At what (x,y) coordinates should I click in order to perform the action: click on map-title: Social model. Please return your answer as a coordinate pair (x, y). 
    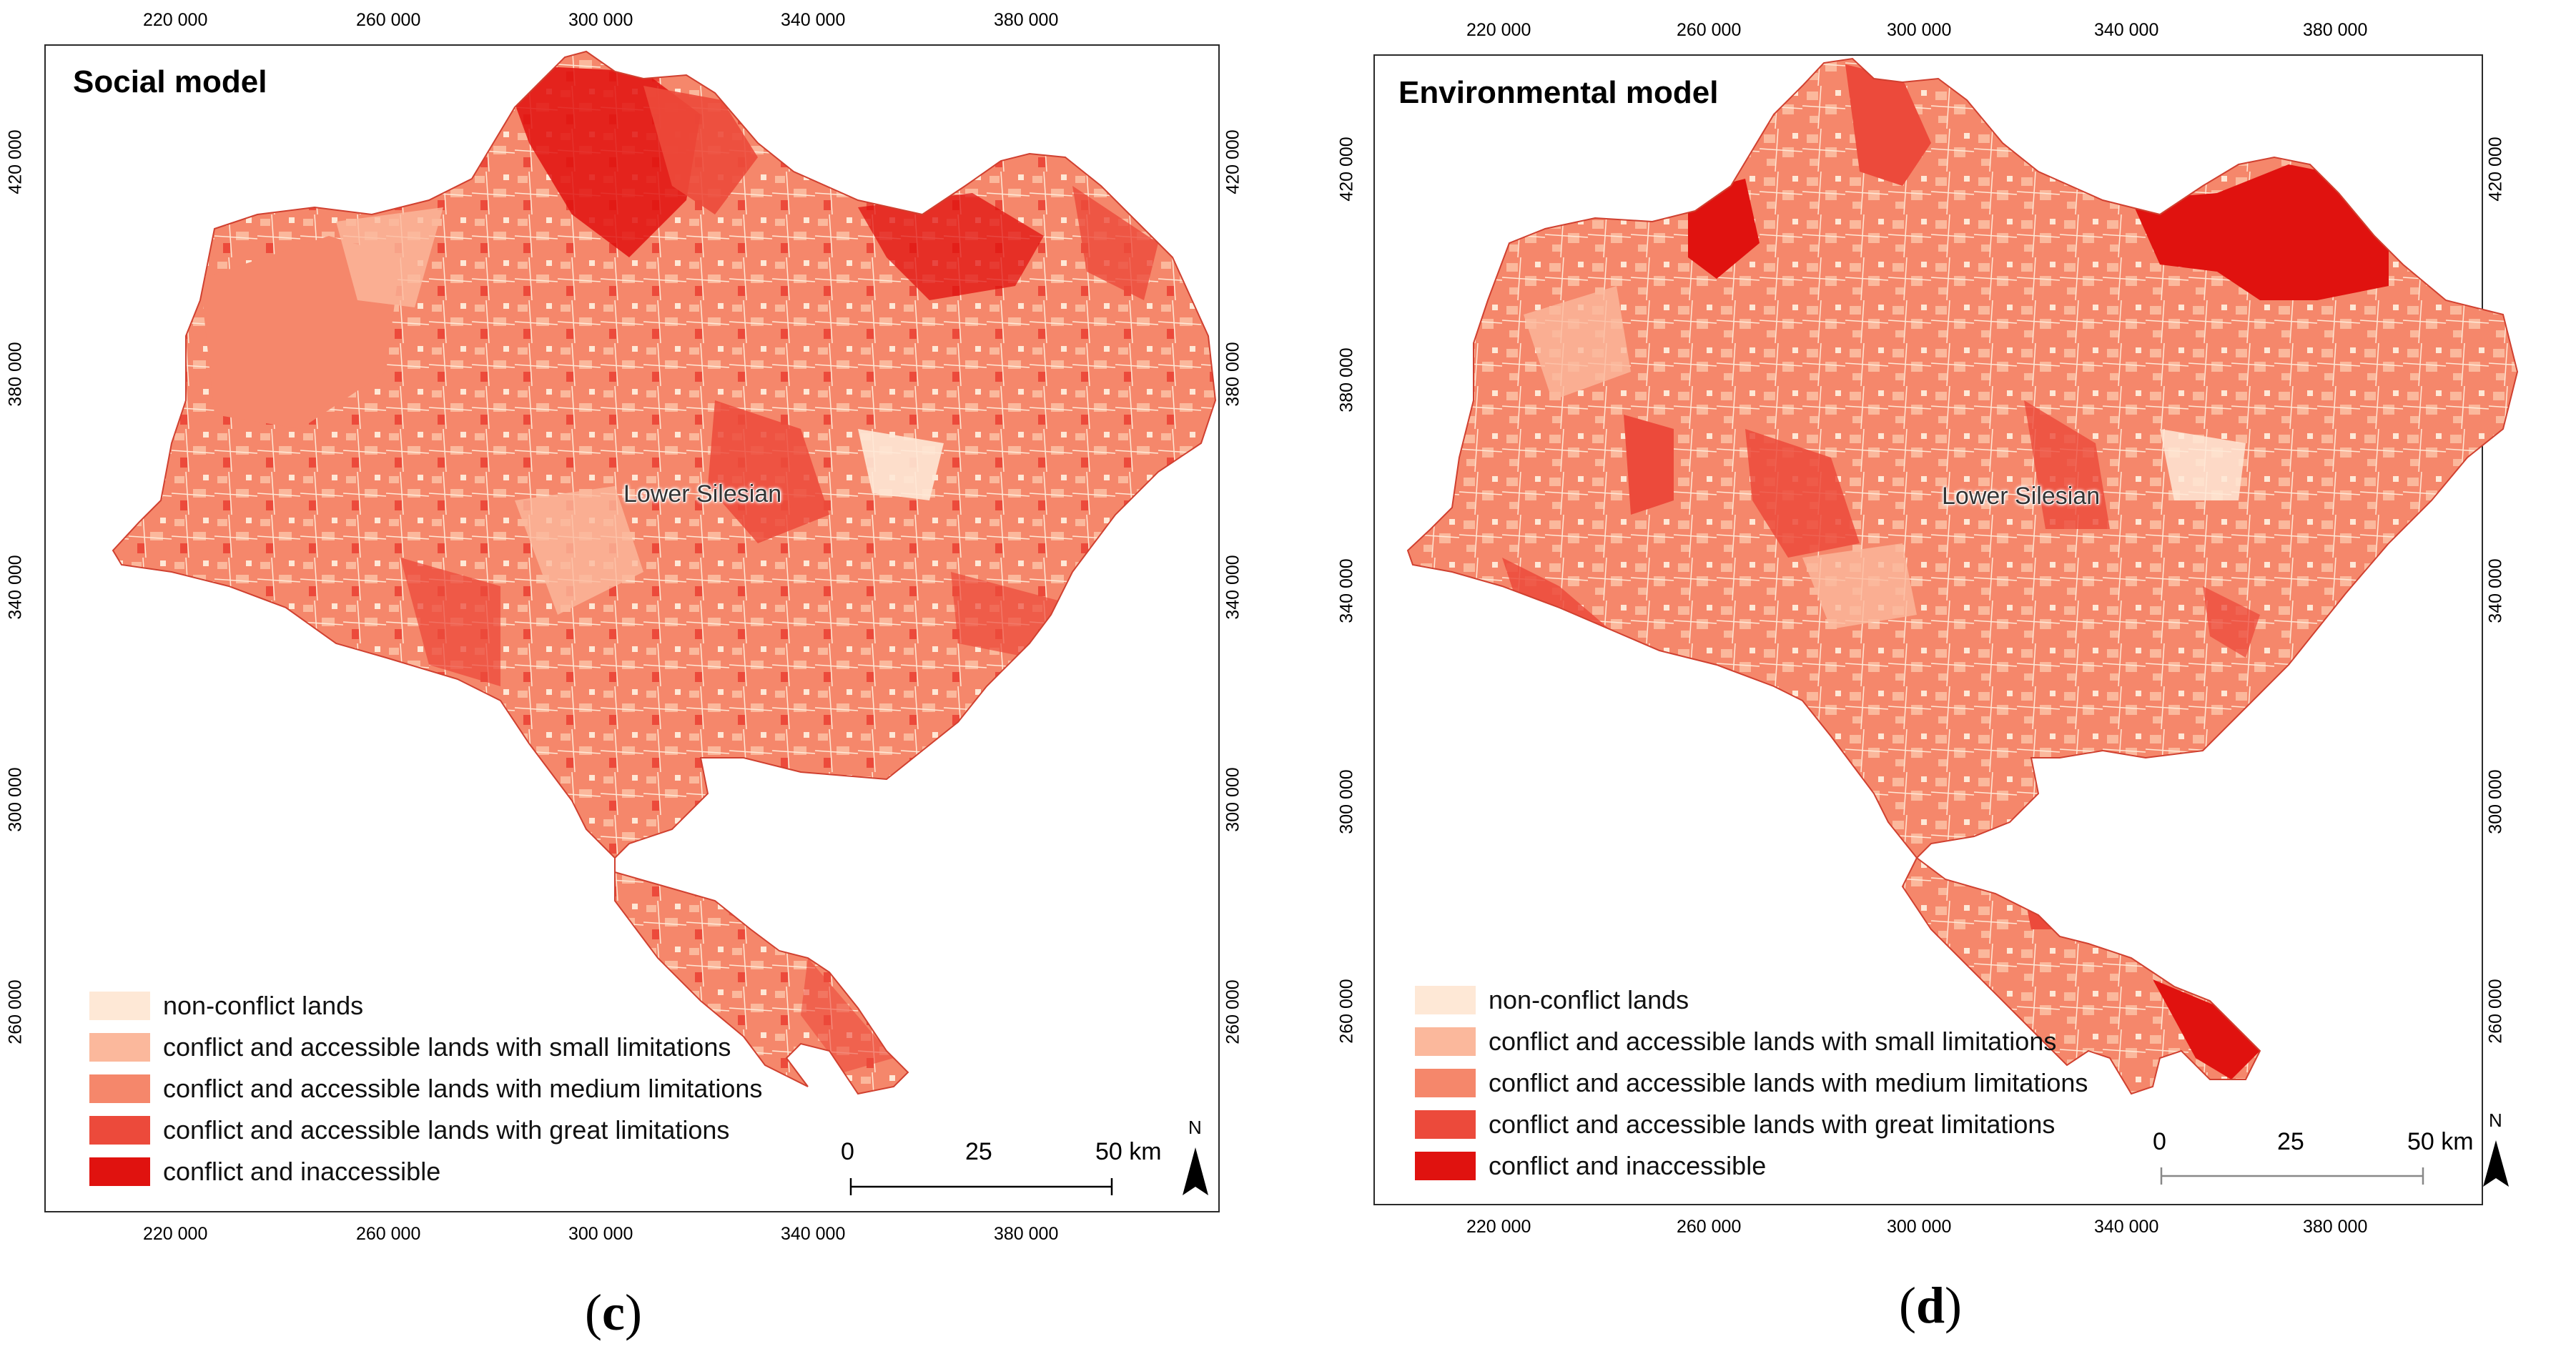
    Looking at the image, I should click on (170, 81).